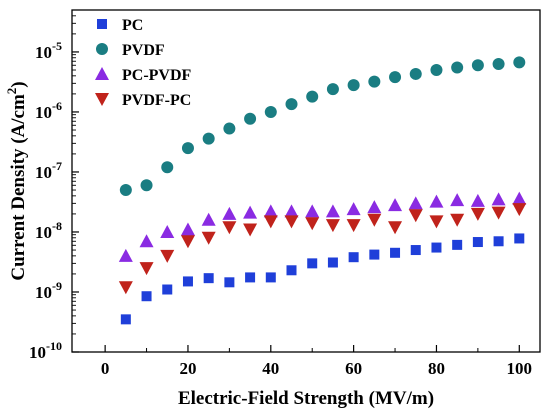 The image size is (550, 414). What do you see at coordinates (132, 25) in the screenshot?
I see `legend-label-pc: PC` at bounding box center [132, 25].